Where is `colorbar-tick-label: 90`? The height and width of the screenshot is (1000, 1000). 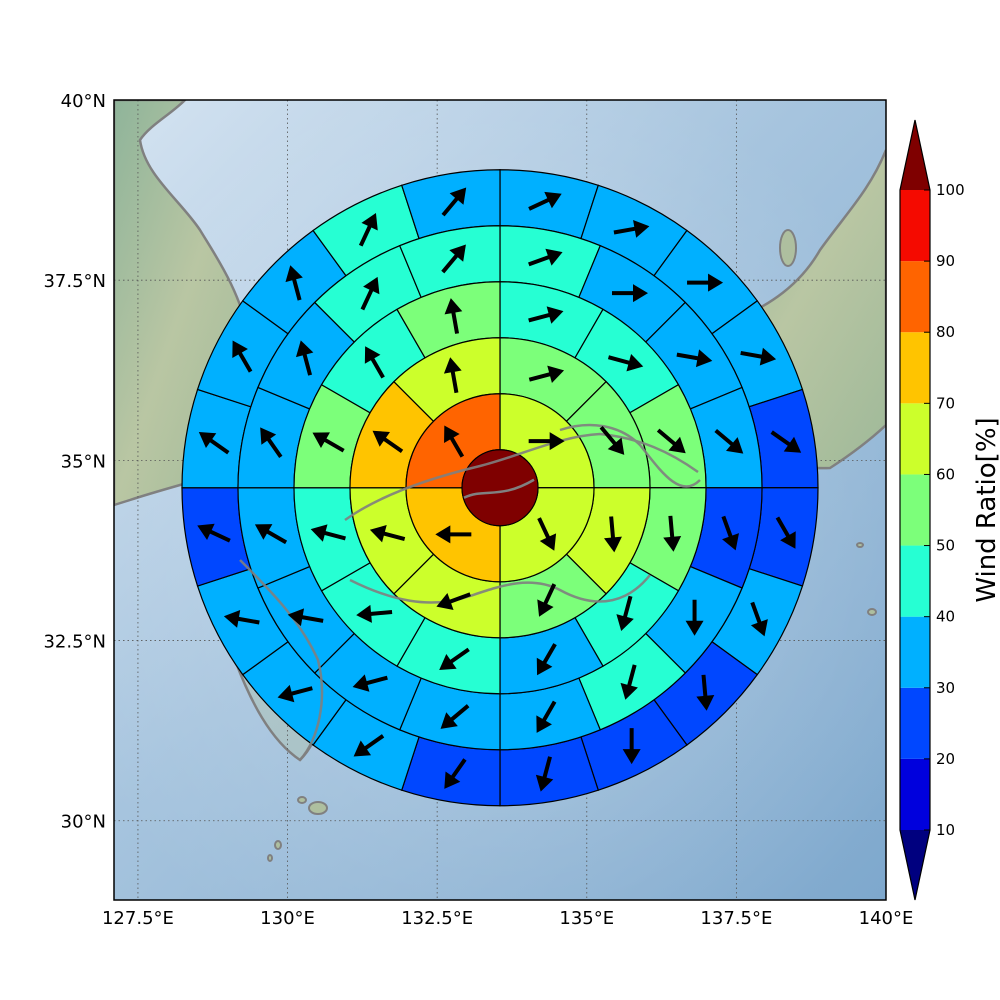 colorbar-tick-label: 90 is located at coordinates (945, 261).